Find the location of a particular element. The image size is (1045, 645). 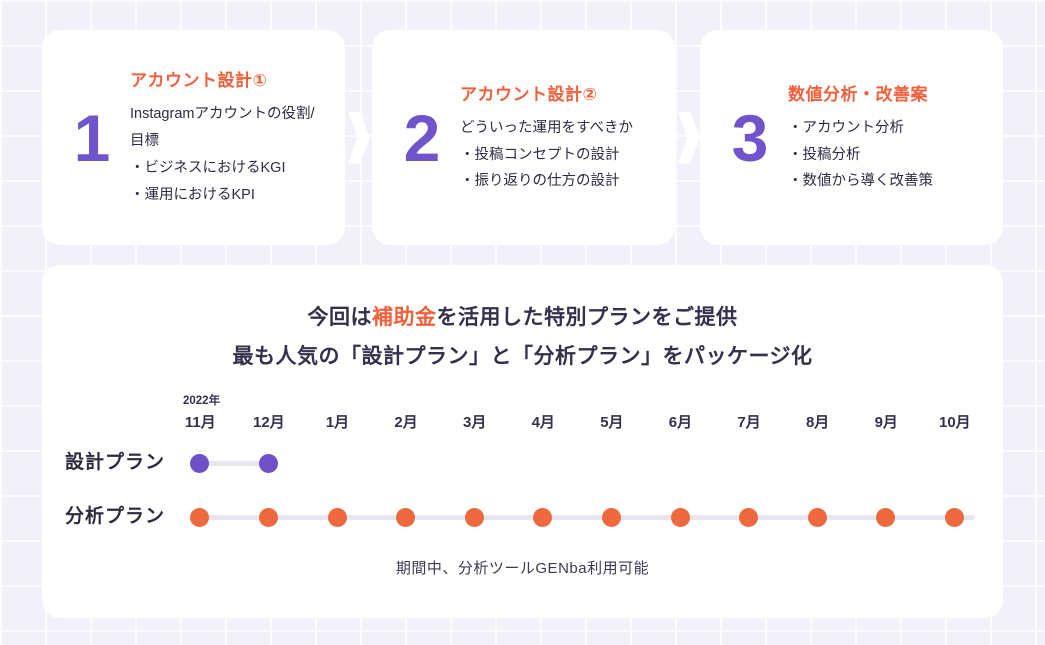

step-line: ・数値から導く改善策 is located at coordinates (860, 181).